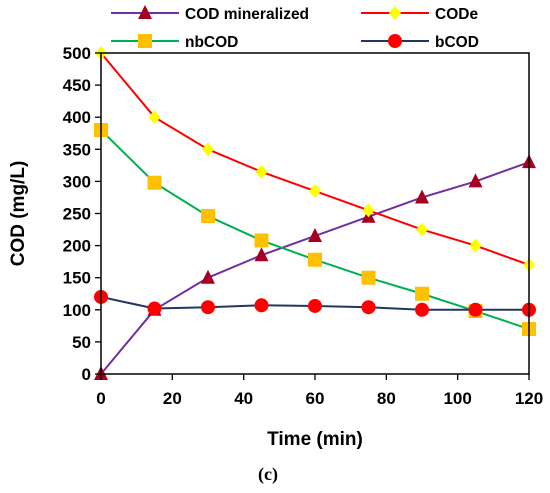 The height and width of the screenshot is (493, 550). What do you see at coordinates (243, 398) in the screenshot?
I see `x-tick-label: 40` at bounding box center [243, 398].